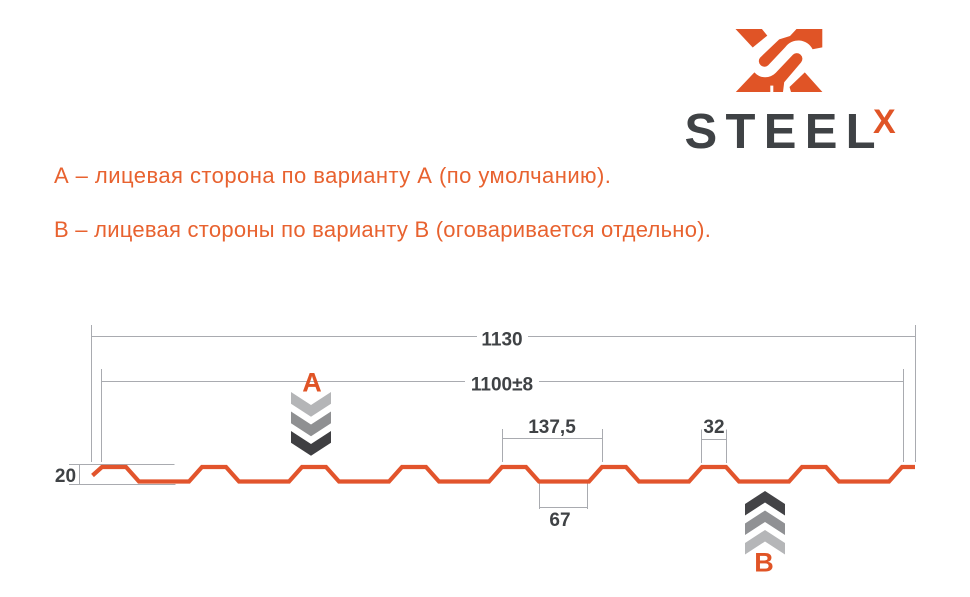 The width and height of the screenshot is (970, 597). I want to click on svg-text: X, so click(884, 122).